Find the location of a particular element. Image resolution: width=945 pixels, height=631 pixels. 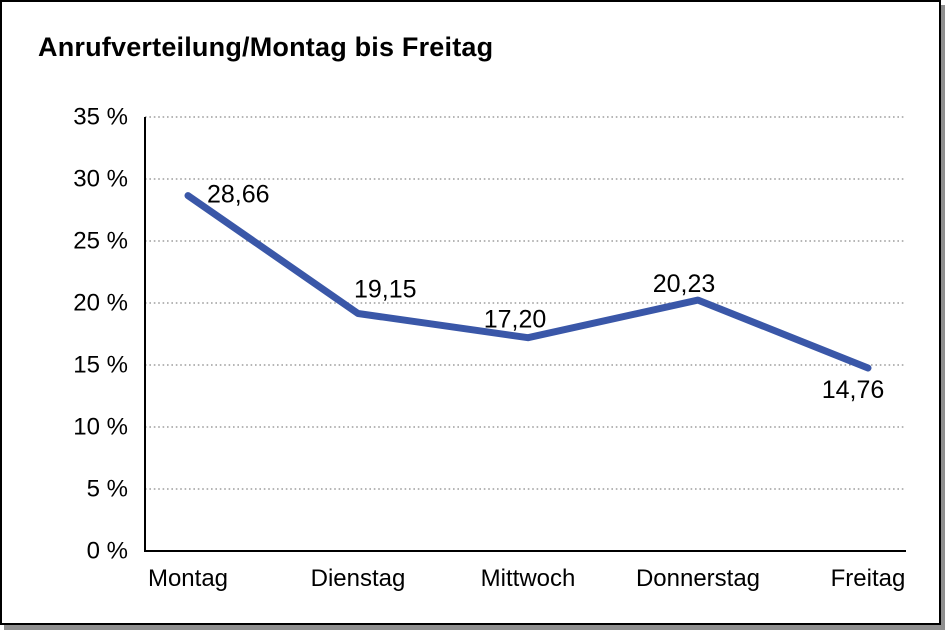

x-tick-label: Montag is located at coordinates (188, 578).